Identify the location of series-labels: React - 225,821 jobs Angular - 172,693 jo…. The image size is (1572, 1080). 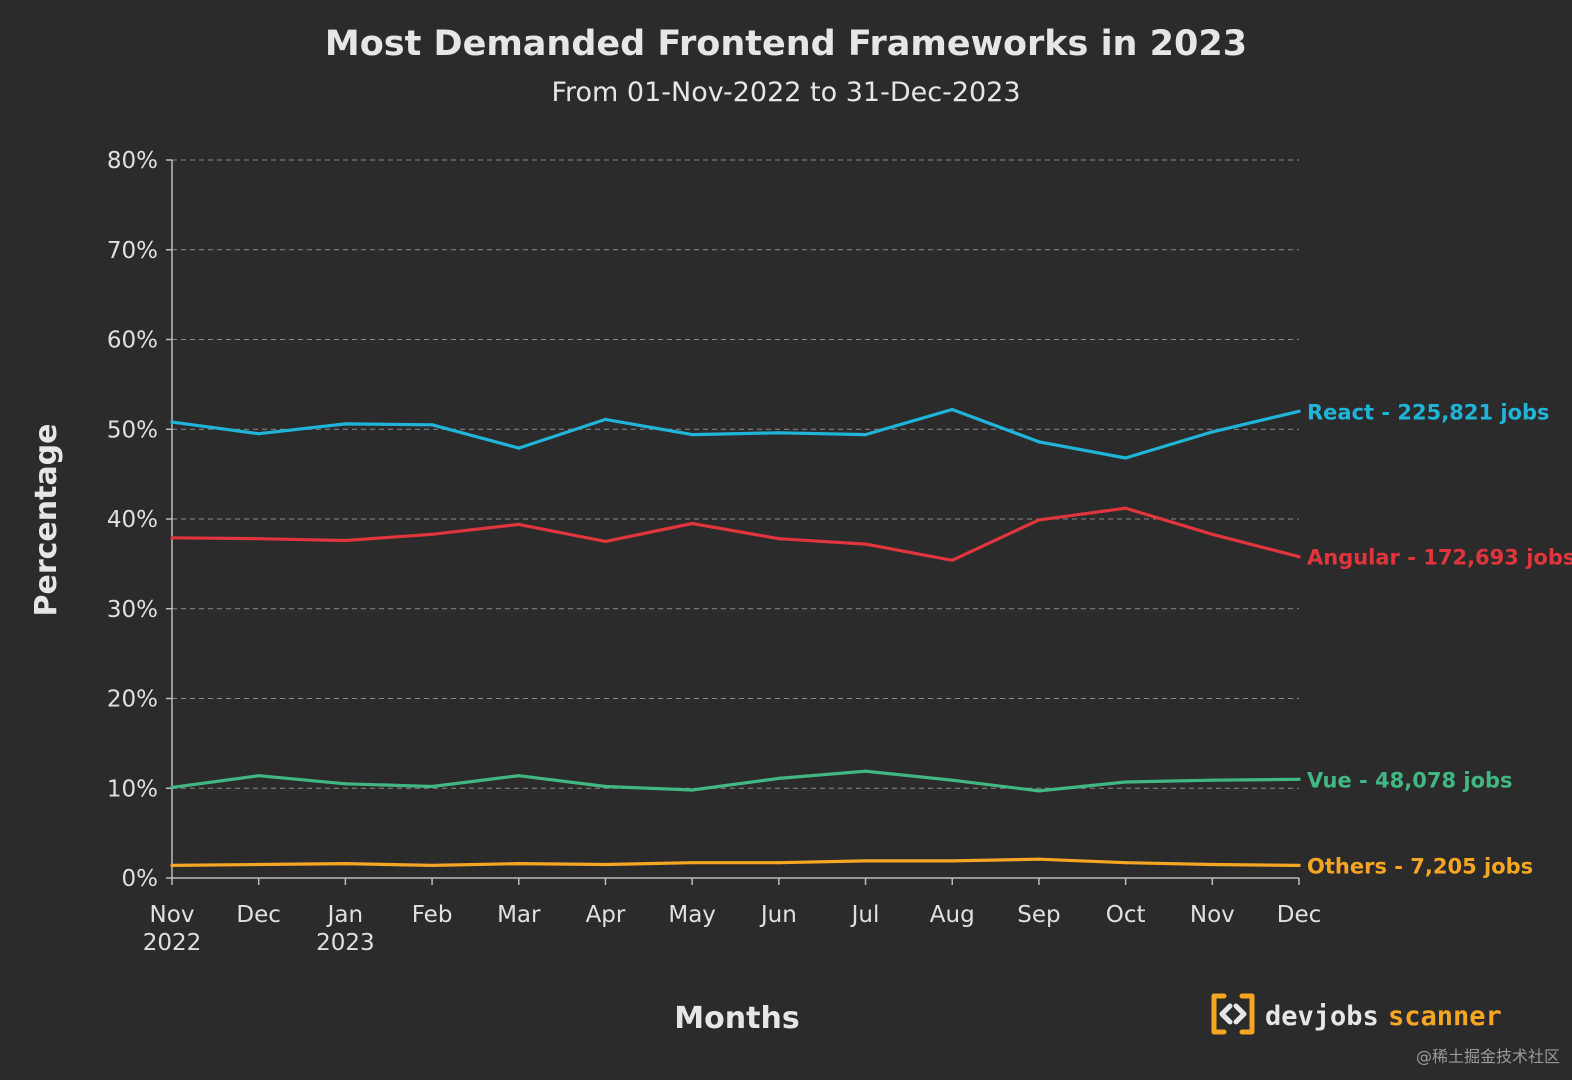
(1439, 639).